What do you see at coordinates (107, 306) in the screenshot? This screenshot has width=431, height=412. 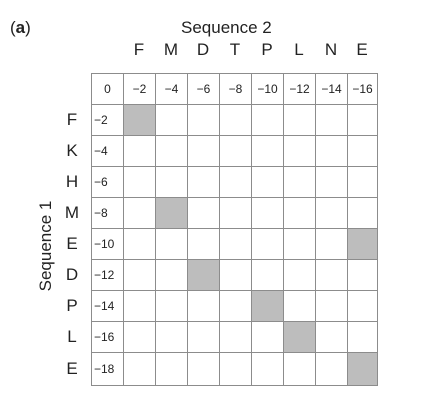 I see `header-col-value-cell: −14` at bounding box center [107, 306].